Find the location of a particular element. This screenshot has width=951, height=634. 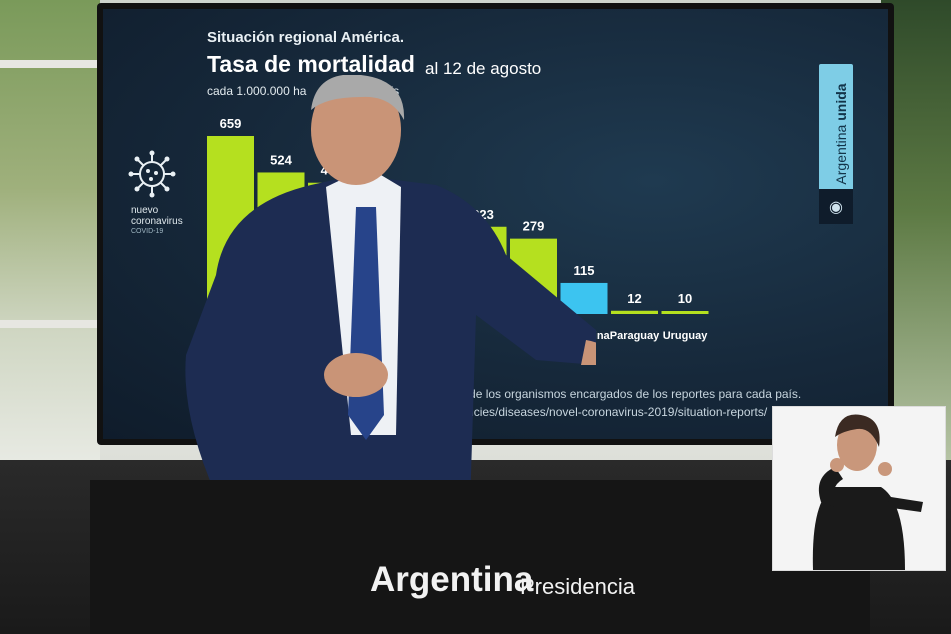

virus-label: nuevo coronavirus is located at coordinates (157, 216).